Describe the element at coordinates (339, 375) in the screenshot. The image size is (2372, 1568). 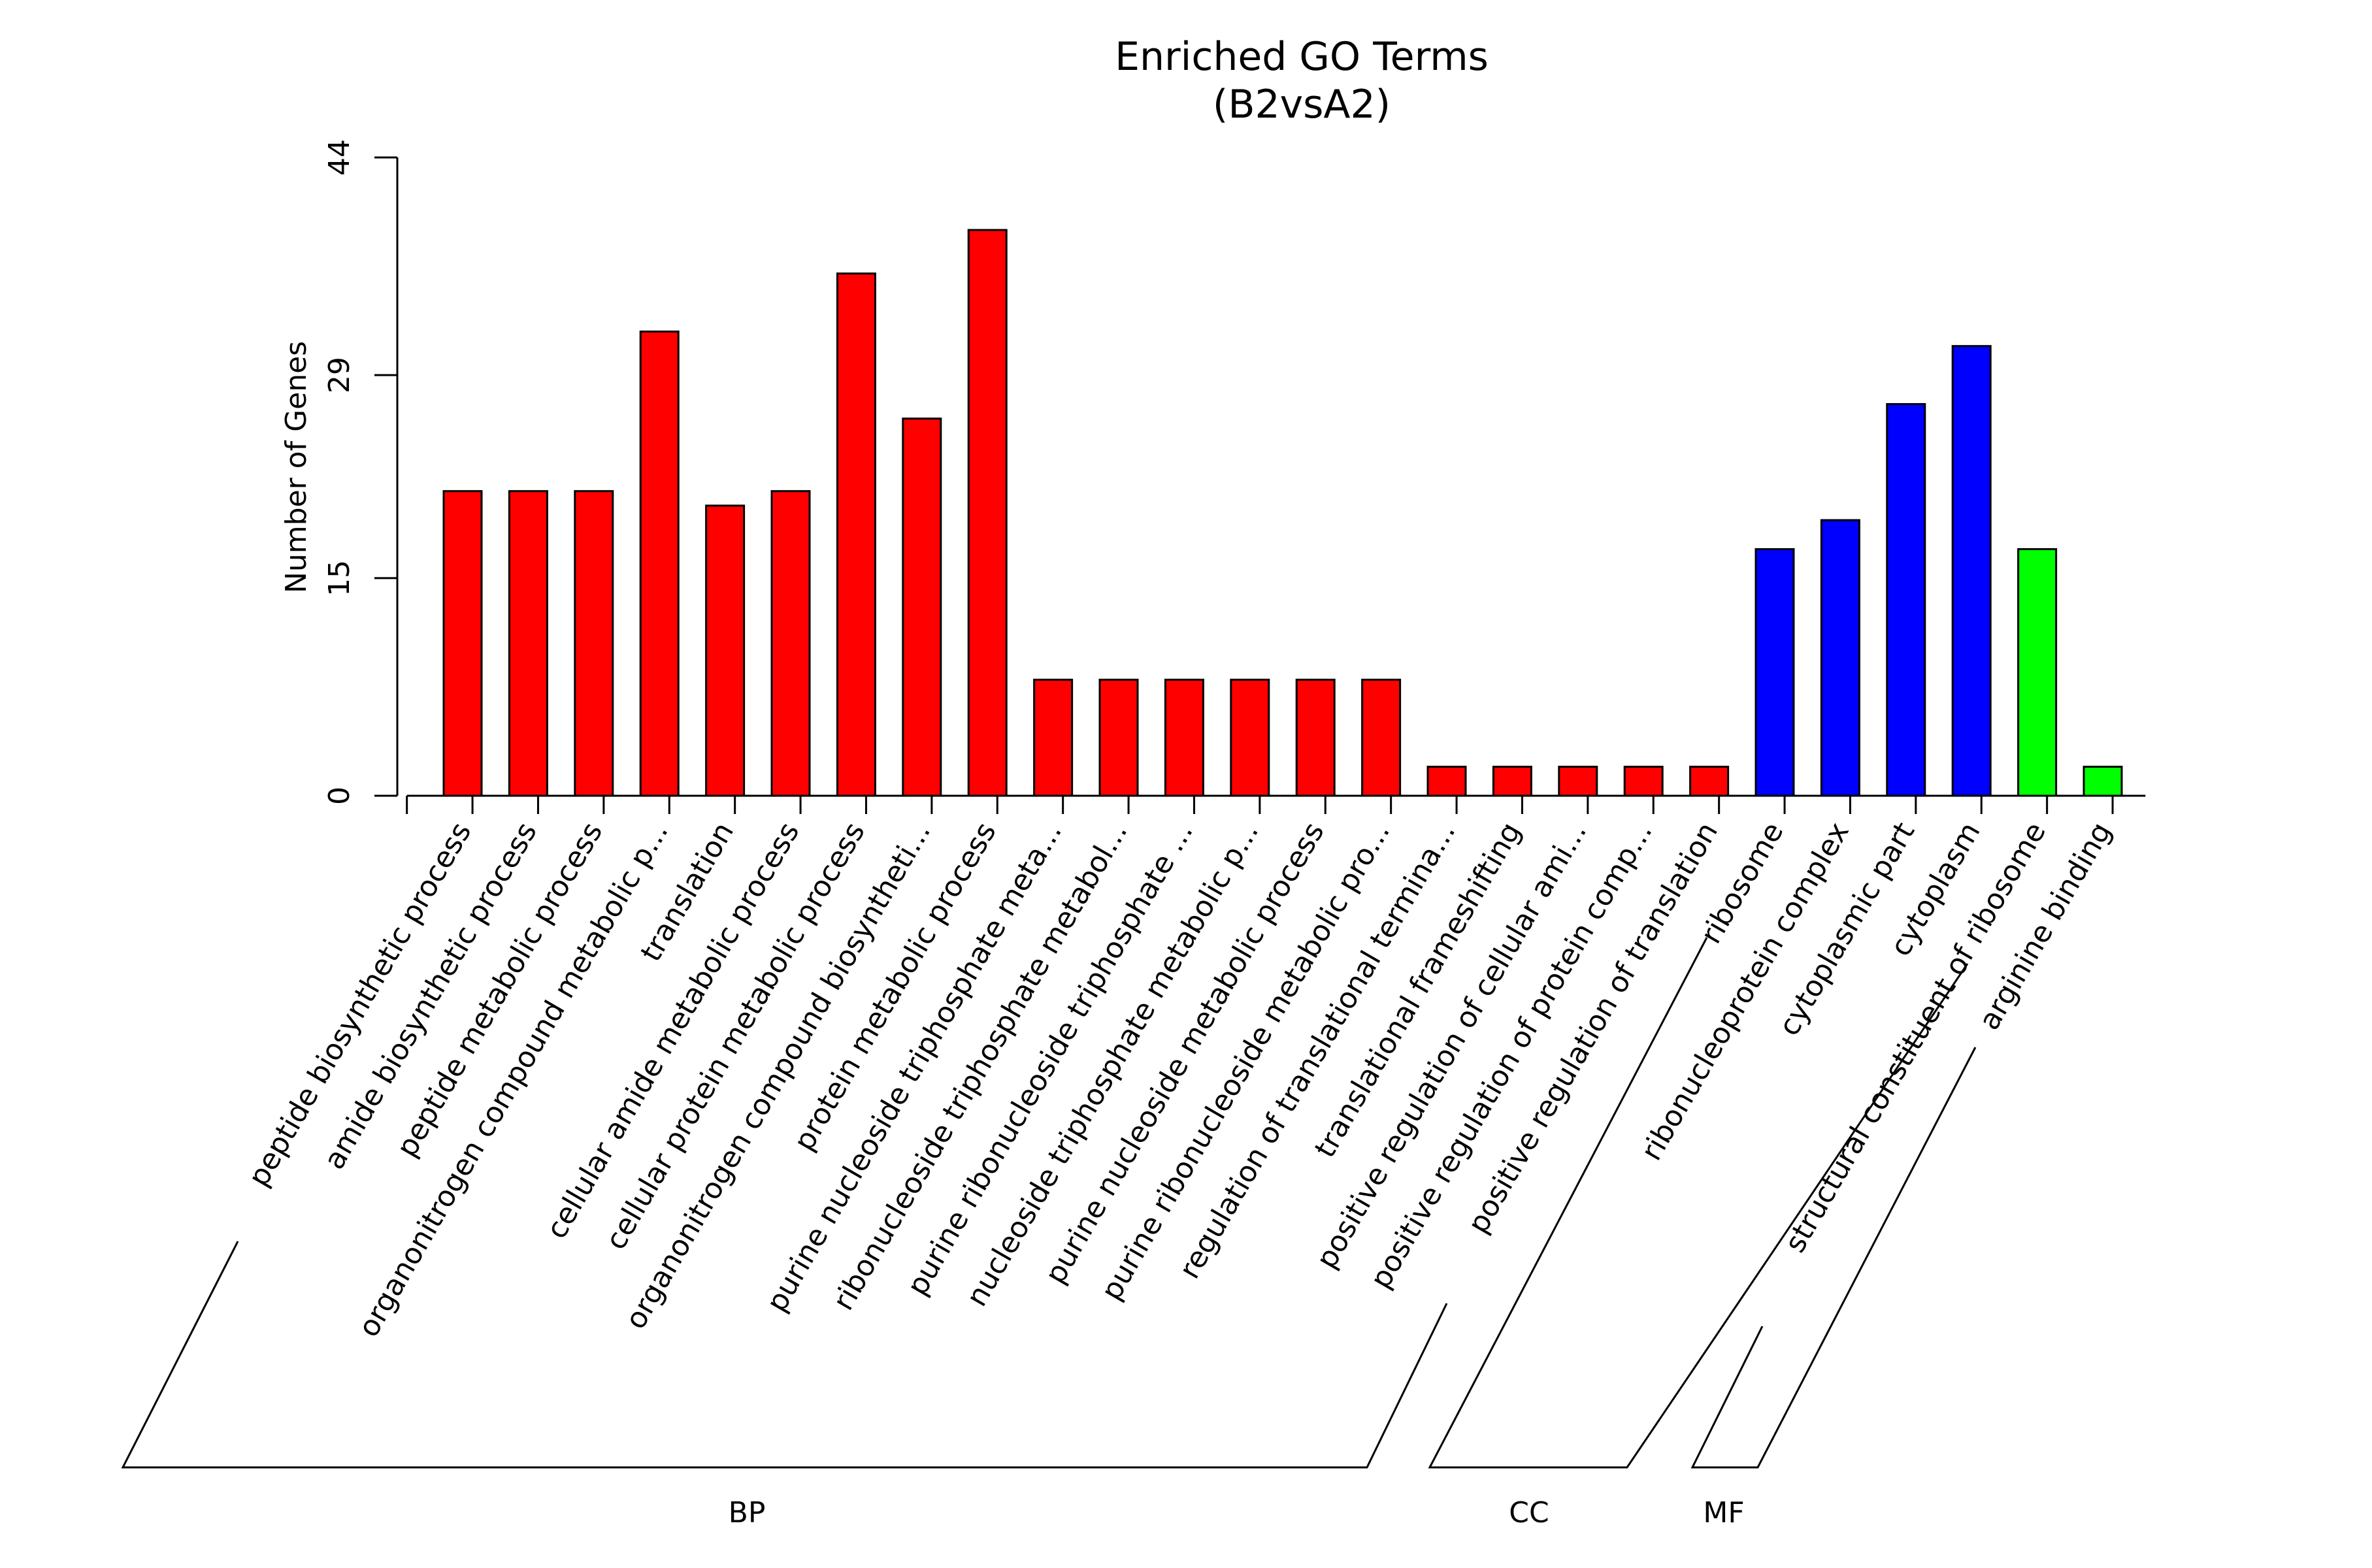
I see `y-tick-label: 29` at that location.